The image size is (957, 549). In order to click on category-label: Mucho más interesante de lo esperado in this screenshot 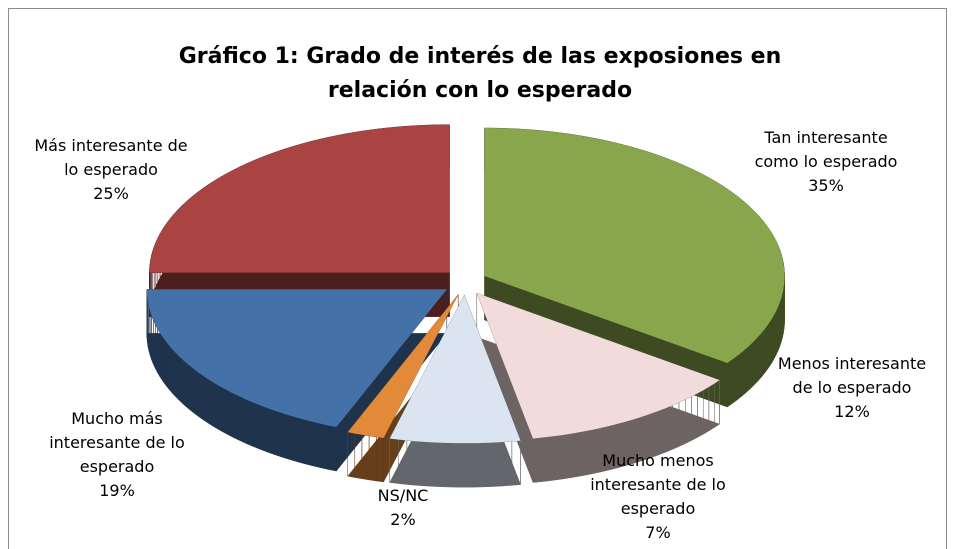, I will do `click(117, 442)`.